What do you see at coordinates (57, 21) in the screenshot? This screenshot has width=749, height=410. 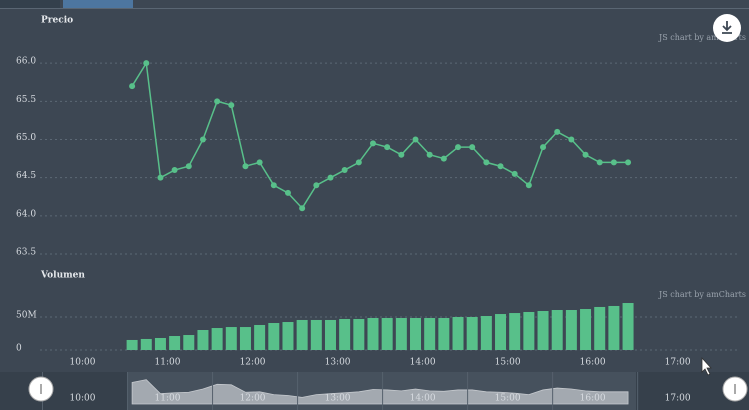 I see `panel-title: Precio` at bounding box center [57, 21].